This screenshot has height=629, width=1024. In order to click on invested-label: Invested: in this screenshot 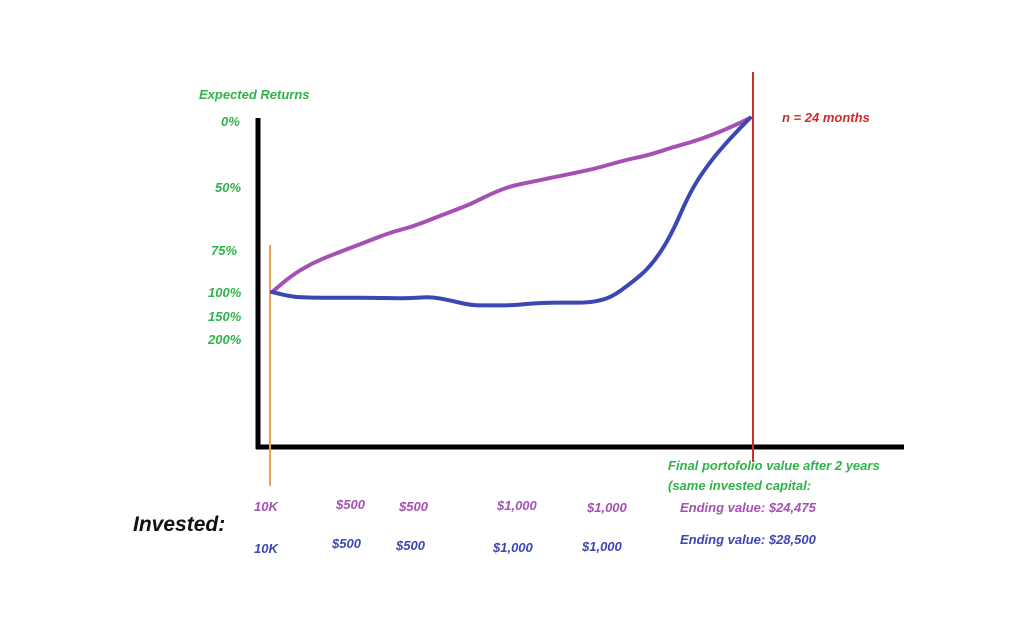, I will do `click(179, 524)`.